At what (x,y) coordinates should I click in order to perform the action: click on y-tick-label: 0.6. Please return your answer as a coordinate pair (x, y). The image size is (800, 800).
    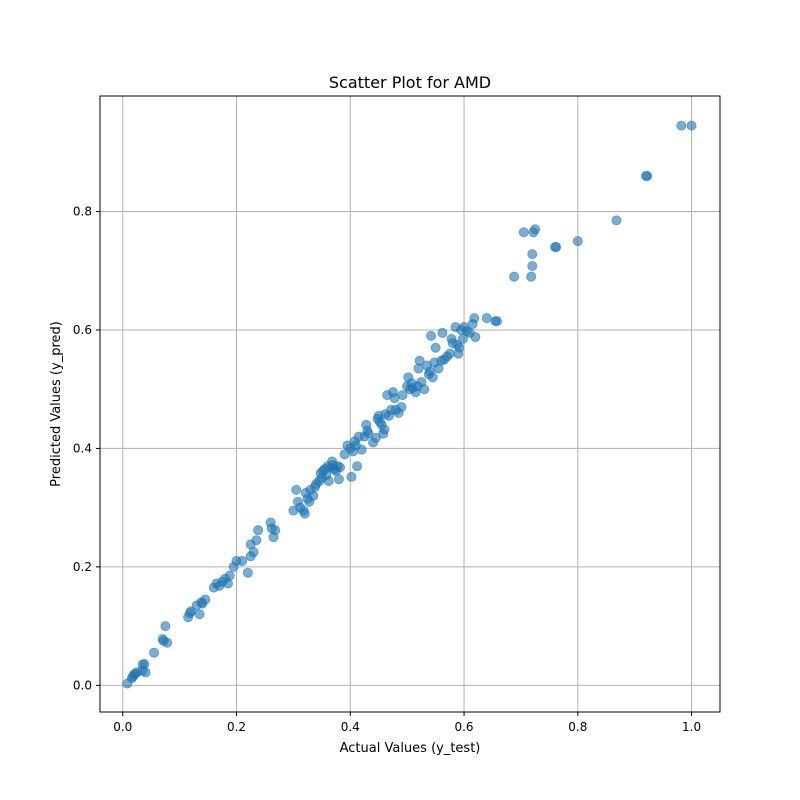
    Looking at the image, I should click on (82, 330).